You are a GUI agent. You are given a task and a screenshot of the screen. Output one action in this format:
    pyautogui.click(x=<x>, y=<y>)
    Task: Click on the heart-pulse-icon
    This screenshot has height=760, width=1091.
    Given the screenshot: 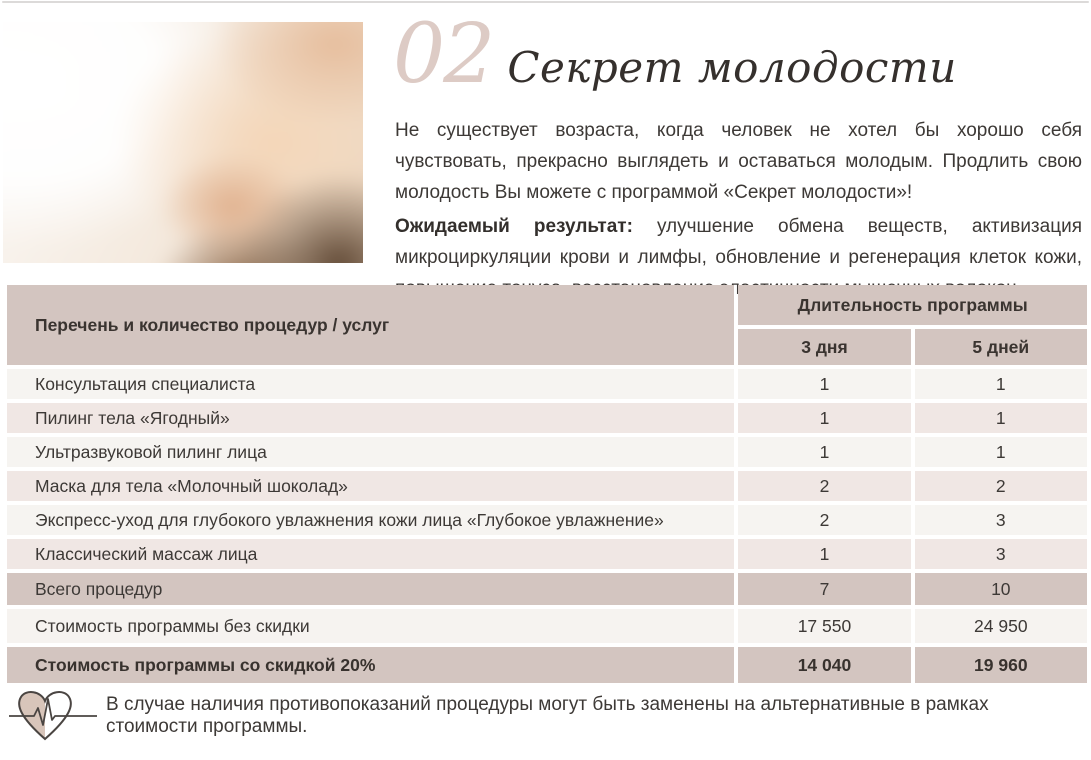 What is the action you would take?
    pyautogui.click(x=53, y=716)
    